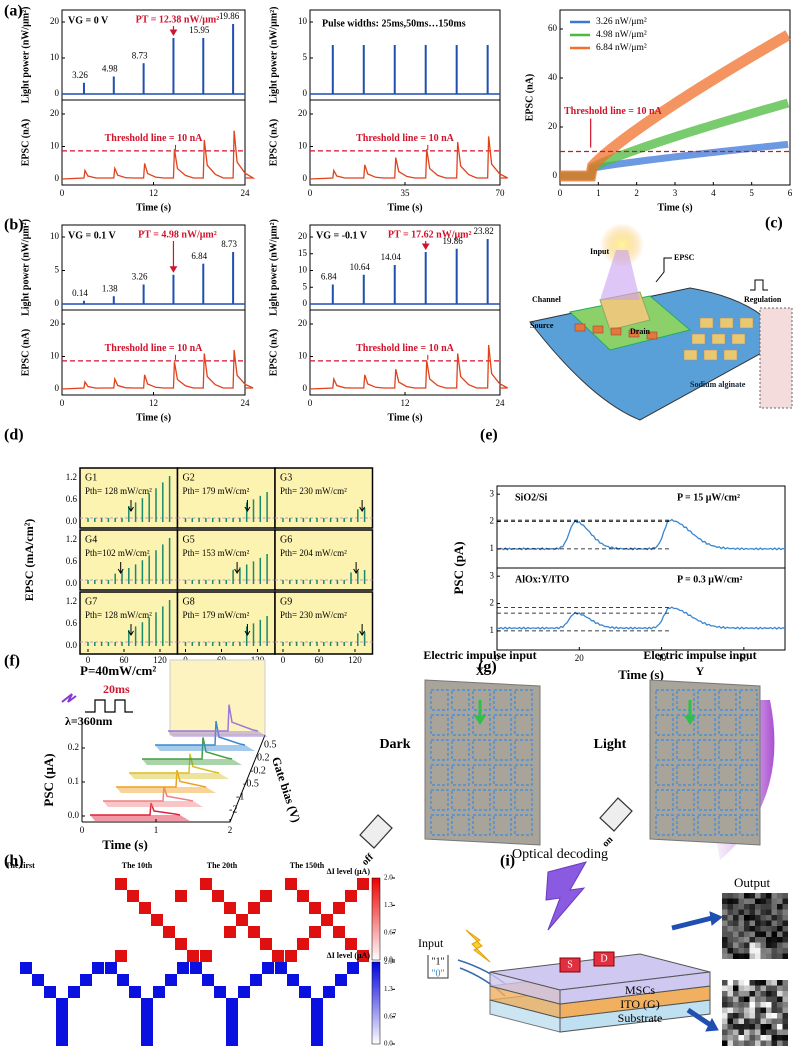 The image size is (800, 1057). What do you see at coordinates (640, 990) in the screenshot?
I see `layer-label: MSCs` at bounding box center [640, 990].